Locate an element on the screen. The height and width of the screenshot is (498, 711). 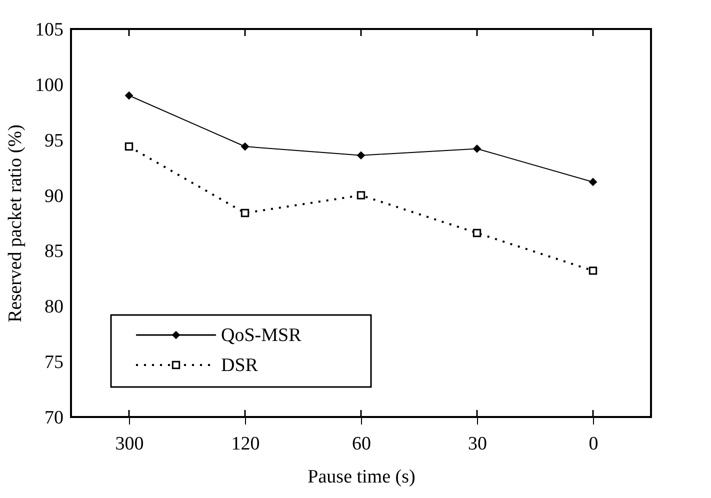
x-axis-title: Pause time (s) is located at coordinates (362, 477).